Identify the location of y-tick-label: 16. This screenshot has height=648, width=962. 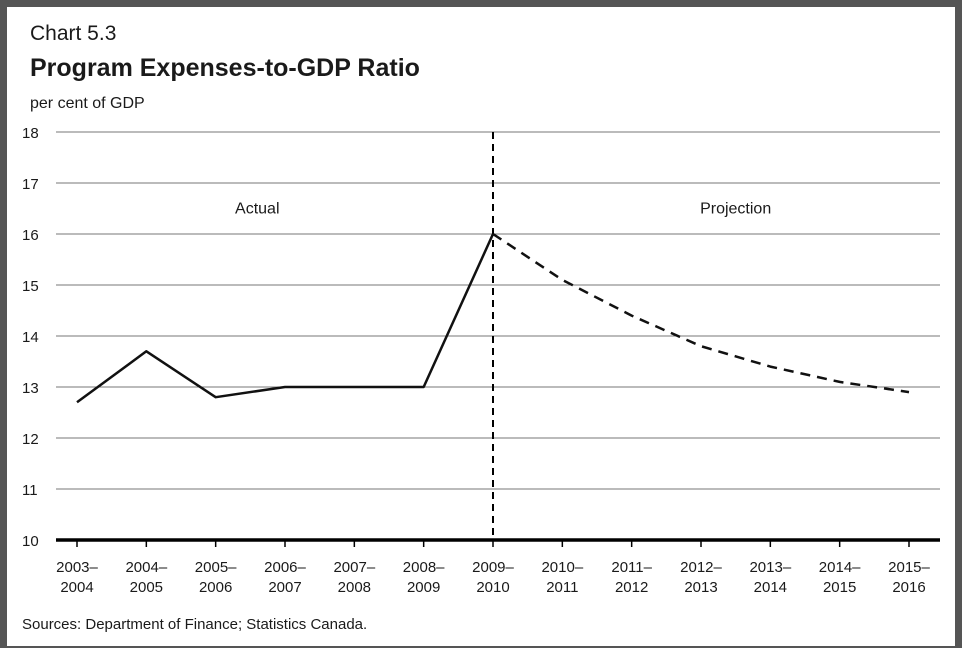
(30, 235).